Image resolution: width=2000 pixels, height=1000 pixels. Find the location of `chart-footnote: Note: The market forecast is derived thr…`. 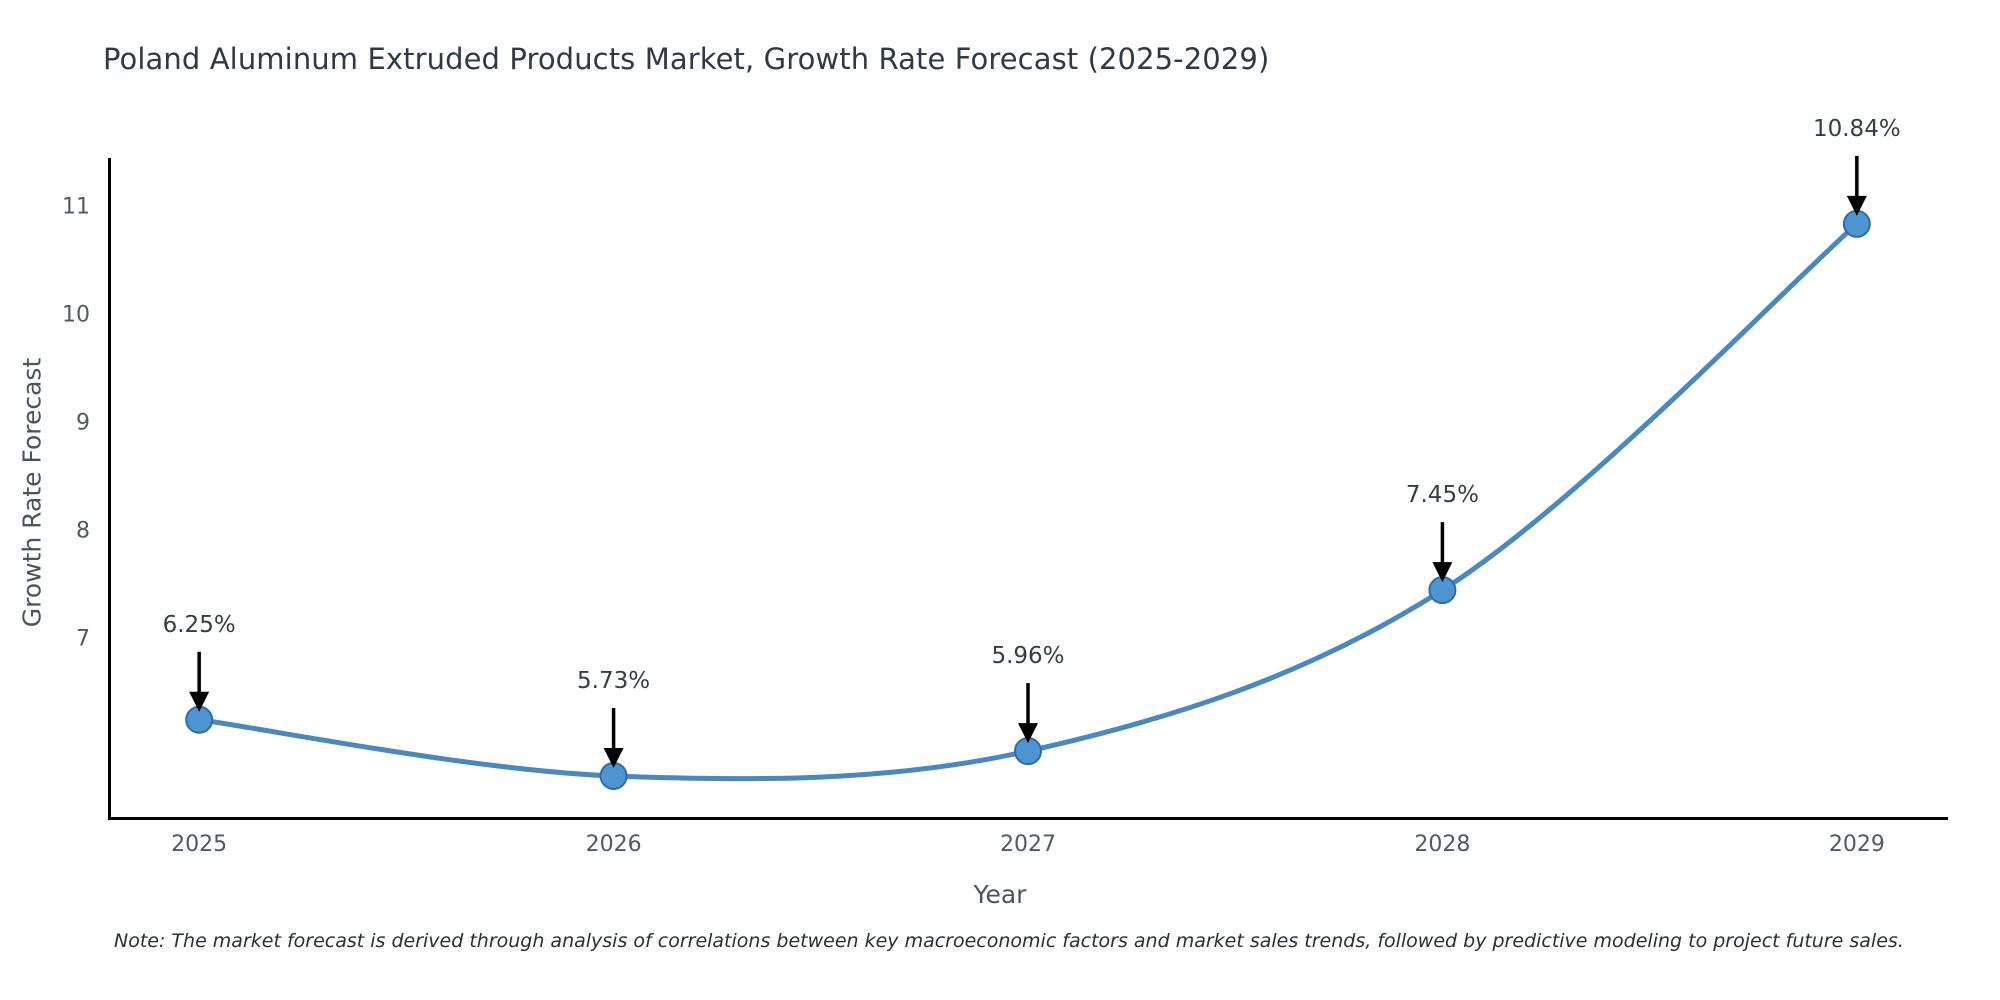

chart-footnote: Note: The market forecast is derived thr… is located at coordinates (1009, 941).